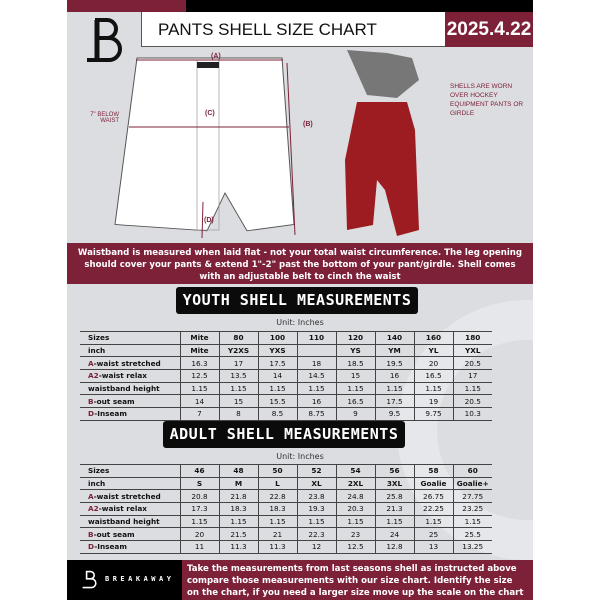  Describe the element at coordinates (284, 434) in the screenshot. I see `adult-title: ADULT SHELL MEASUREMENTS` at that location.